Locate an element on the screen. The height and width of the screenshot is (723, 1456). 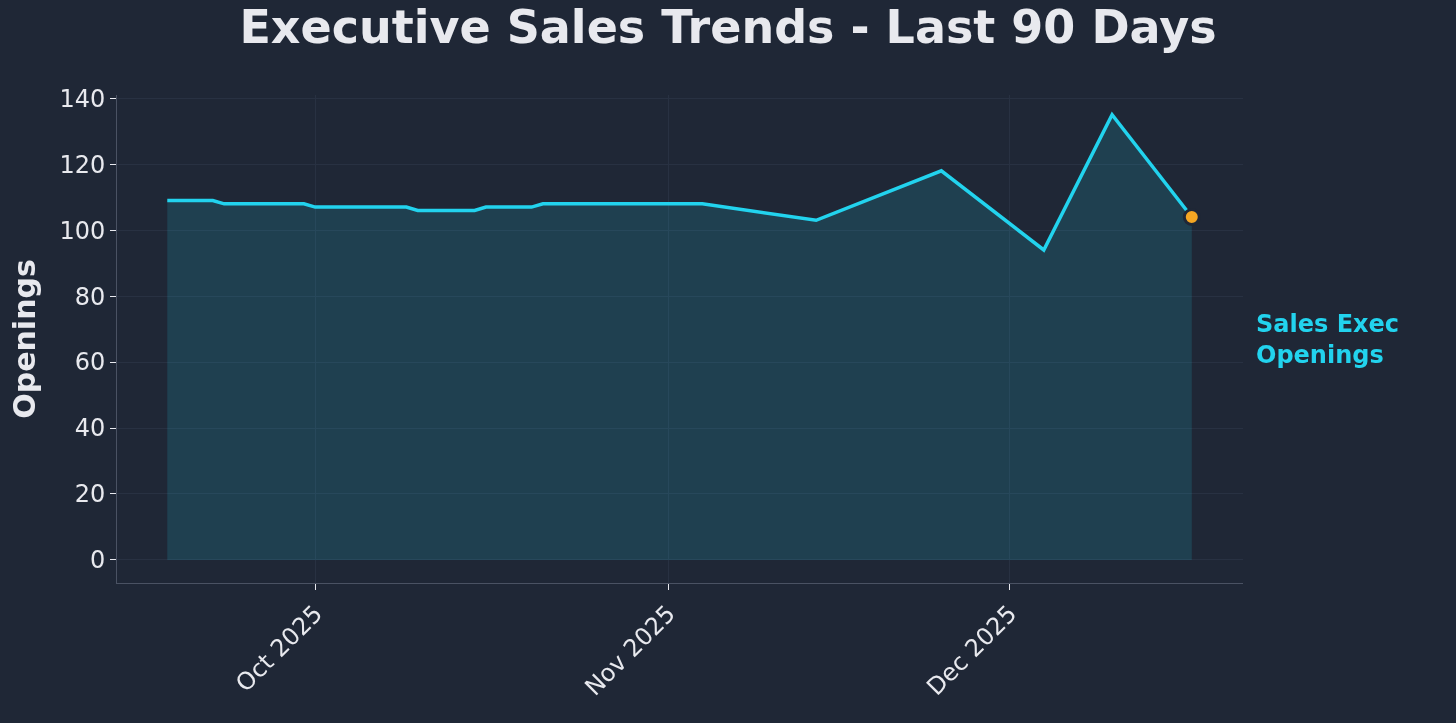
y-tick-label: 20 is located at coordinates (90, 494).